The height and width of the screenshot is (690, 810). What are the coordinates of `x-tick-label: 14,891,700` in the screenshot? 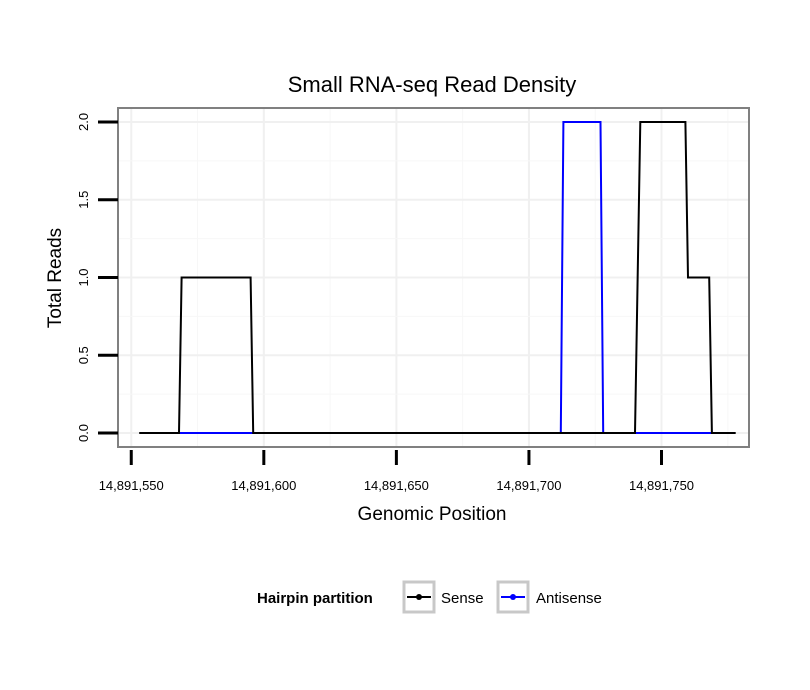 It's located at (528, 485).